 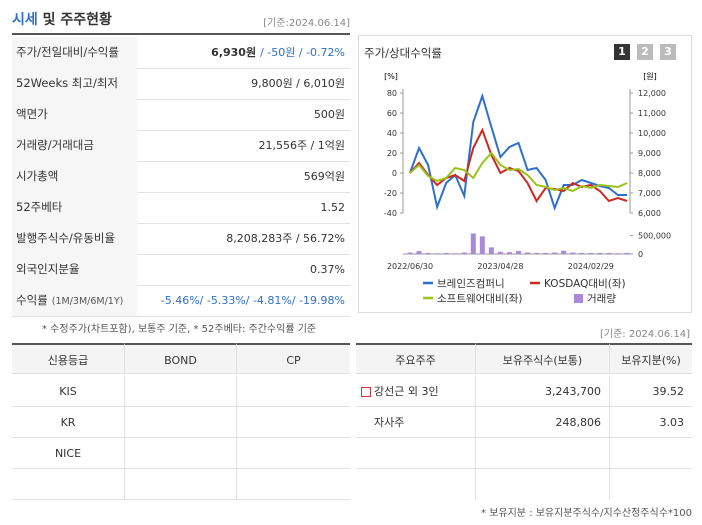 I want to click on row-value: -5.46%/ -5.33%/ -4.81%/ -19.98%, so click(x=251, y=300).